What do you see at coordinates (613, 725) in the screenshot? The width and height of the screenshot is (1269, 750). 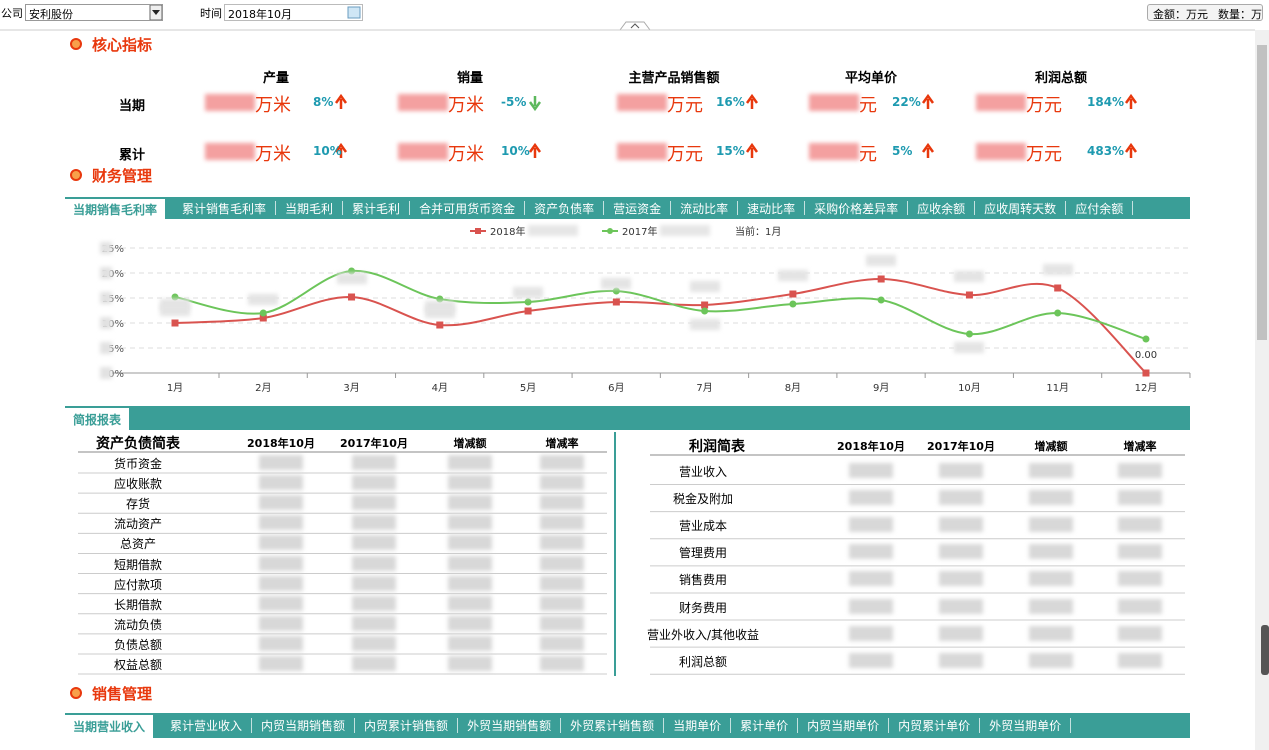 I see `tab: 外贸累计销售额` at bounding box center [613, 725].